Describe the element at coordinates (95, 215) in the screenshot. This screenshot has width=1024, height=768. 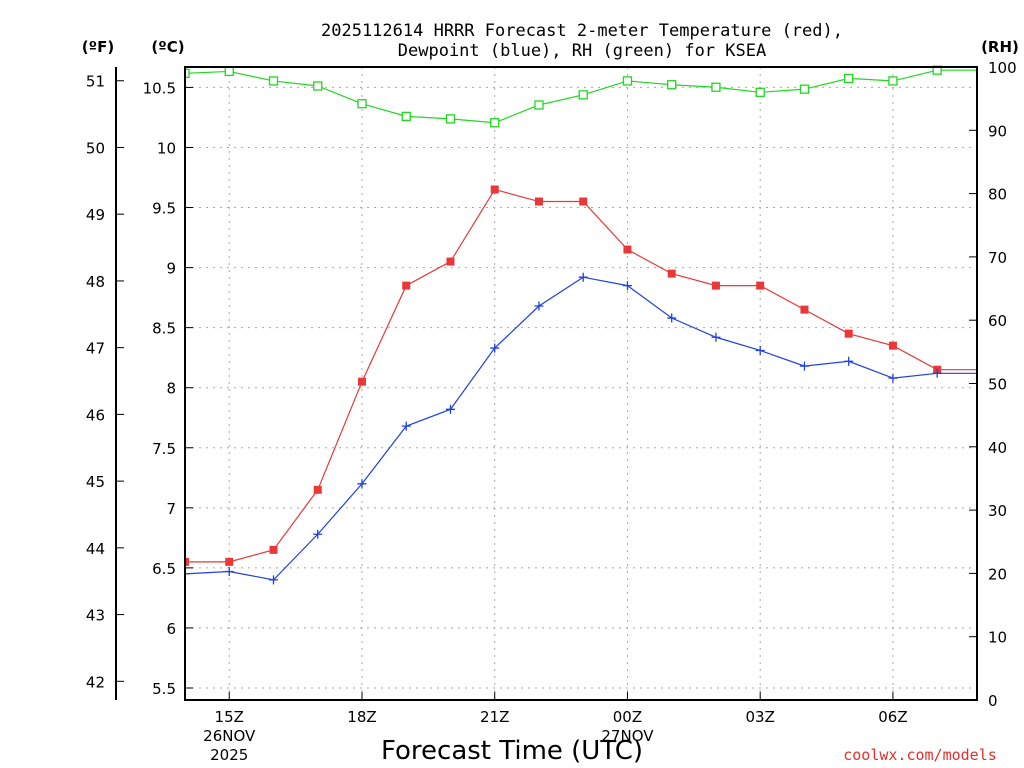
I see `fahrenheit-tick-label: 49` at that location.